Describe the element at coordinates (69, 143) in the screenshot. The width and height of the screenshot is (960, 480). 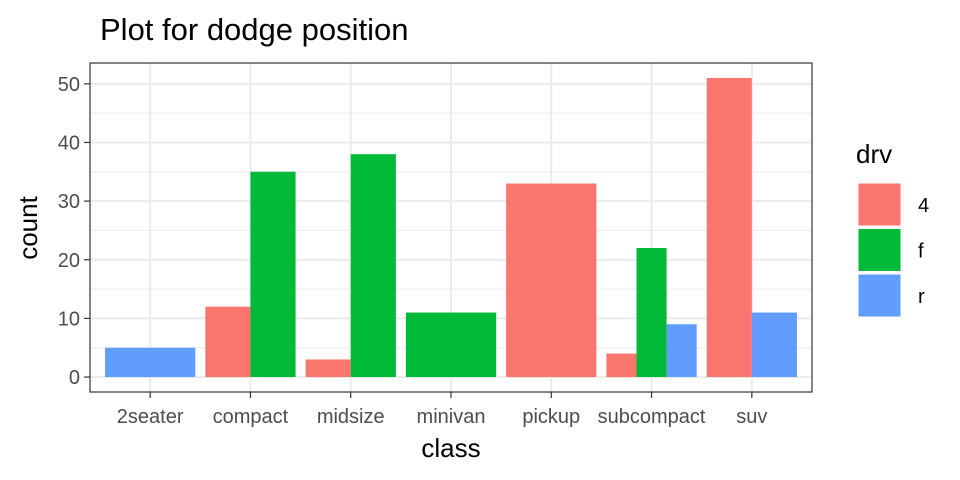
I see `y-tick-label: 40` at that location.